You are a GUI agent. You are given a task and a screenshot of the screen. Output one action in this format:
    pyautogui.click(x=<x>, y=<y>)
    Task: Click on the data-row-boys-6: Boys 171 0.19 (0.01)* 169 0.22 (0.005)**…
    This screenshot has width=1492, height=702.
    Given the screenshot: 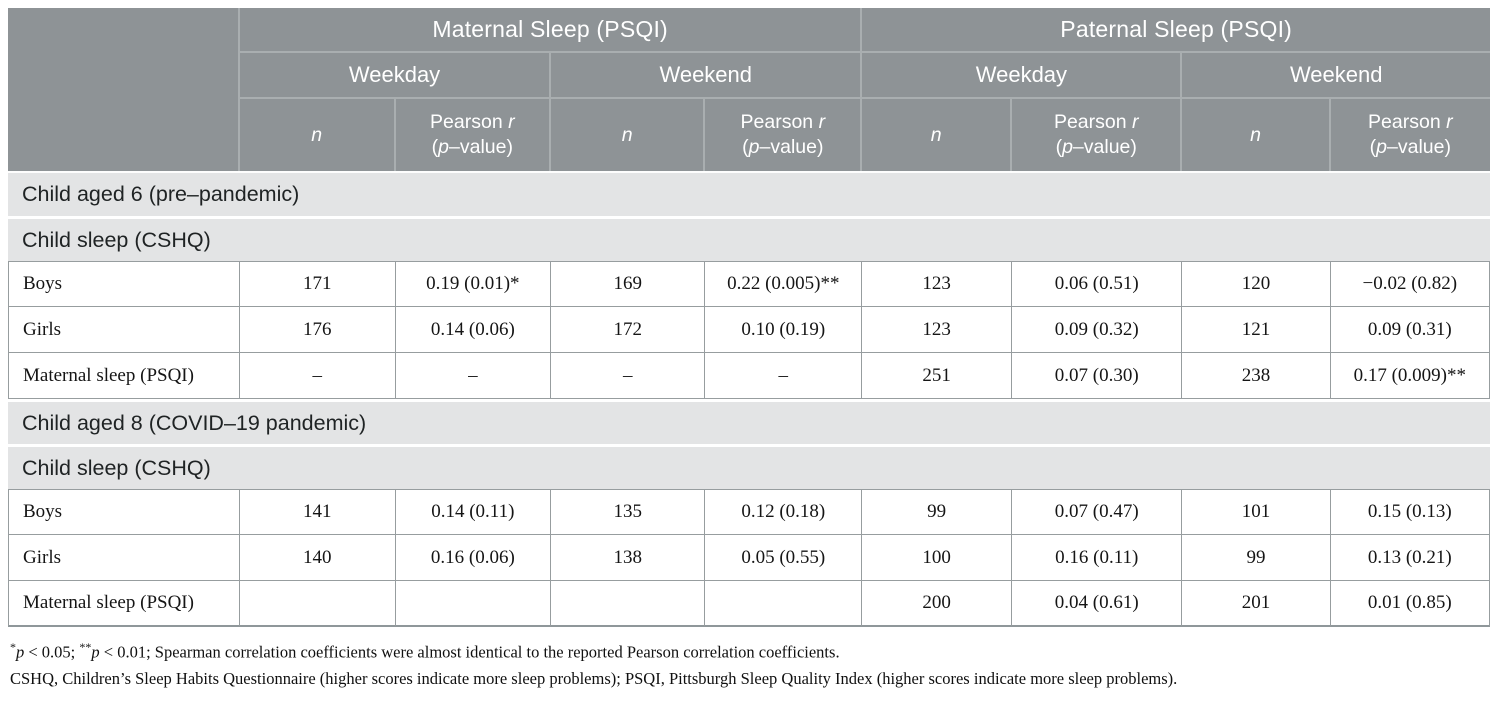 What is the action you would take?
    pyautogui.click(x=749, y=284)
    